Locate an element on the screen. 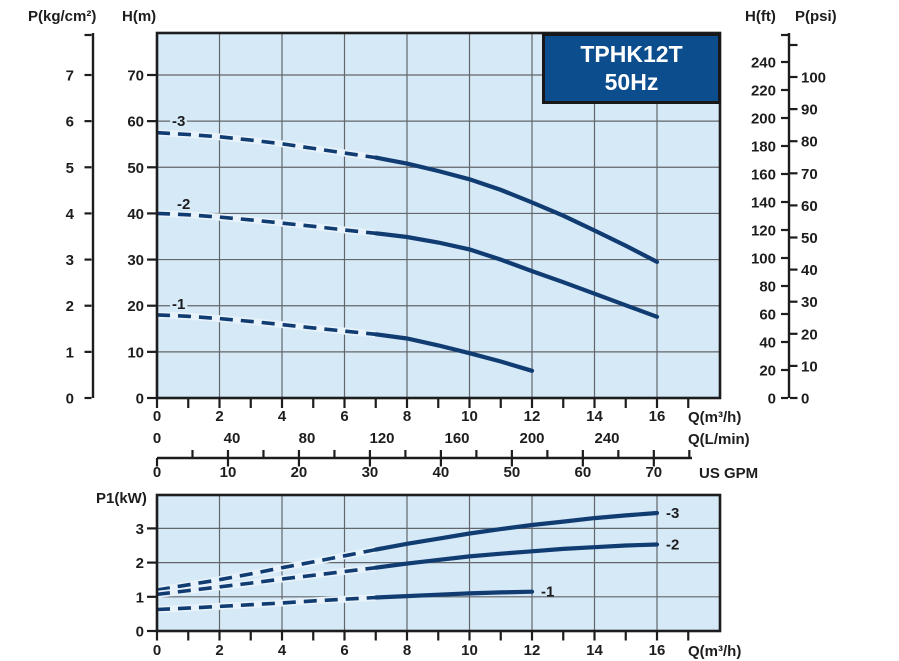 This screenshot has width=899, height=661. head-m-tick-label: 20 is located at coordinates (135, 306).